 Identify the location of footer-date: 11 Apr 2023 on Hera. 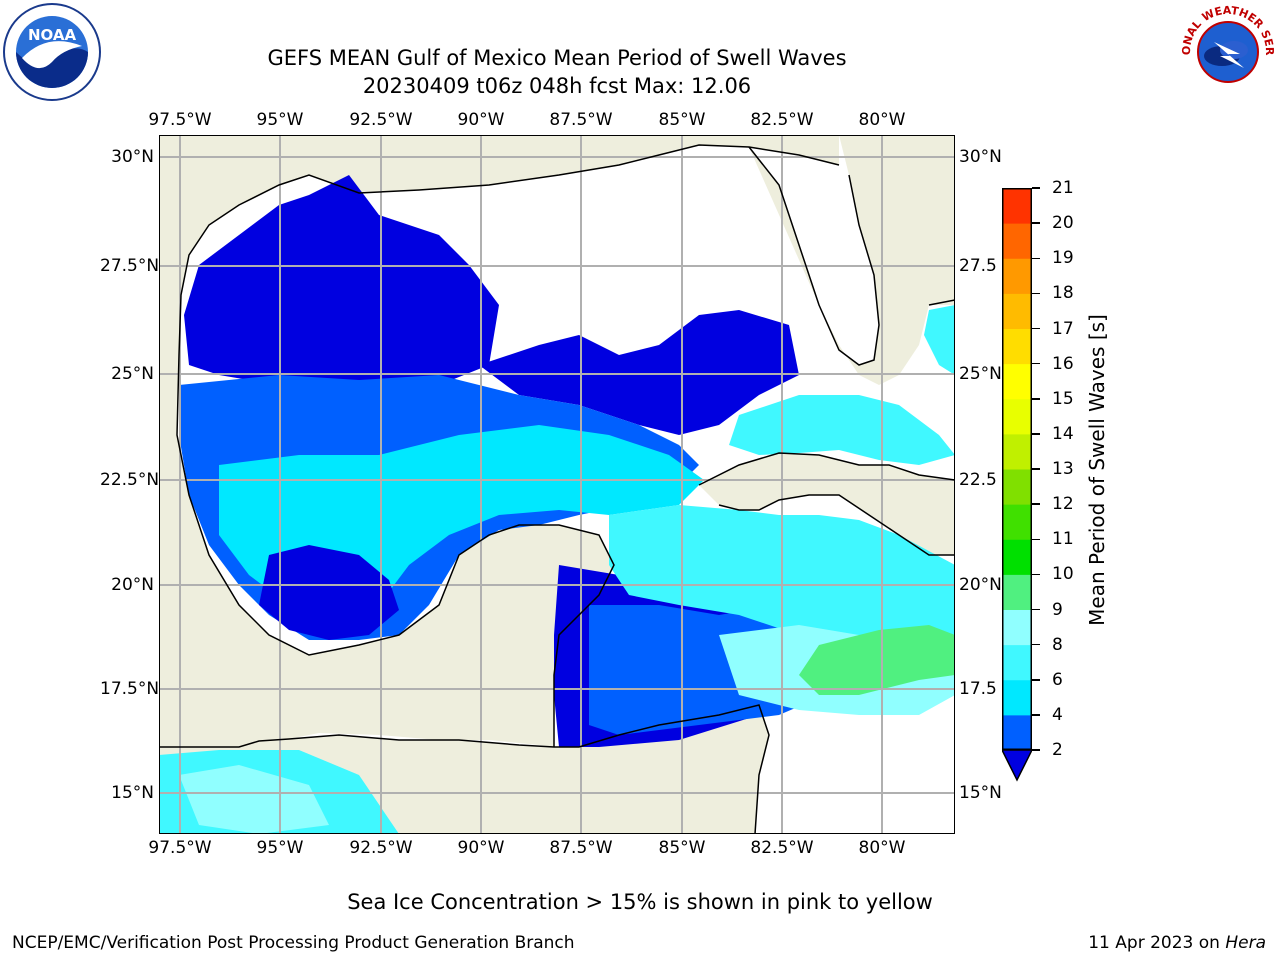
(1177, 943).